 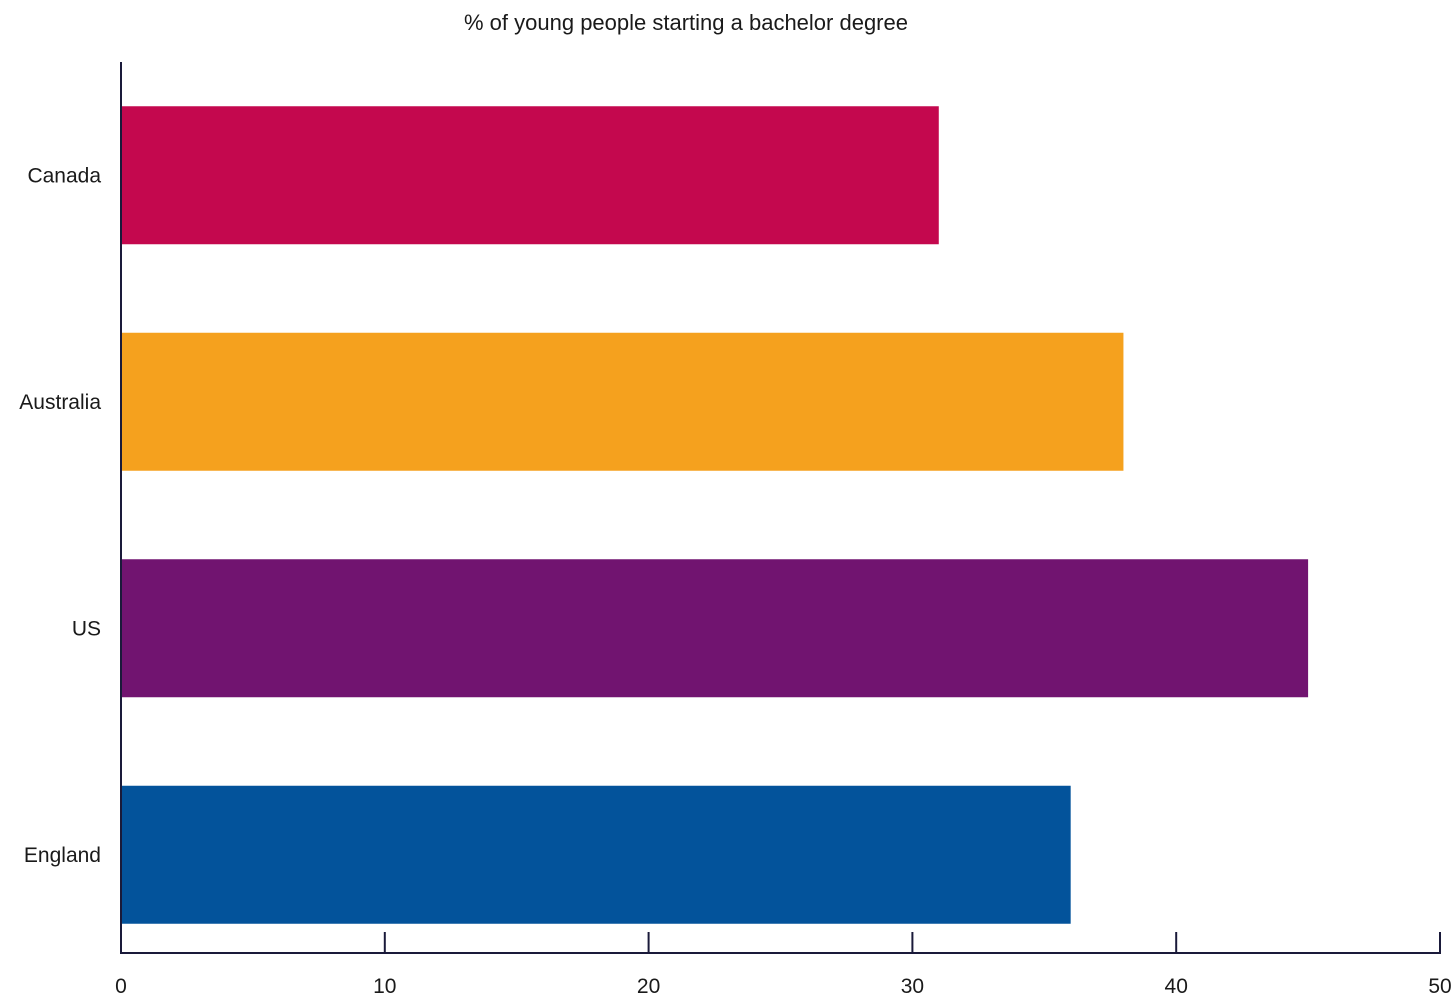 What do you see at coordinates (648, 986) in the screenshot?
I see `x-tick-label-20: 20` at bounding box center [648, 986].